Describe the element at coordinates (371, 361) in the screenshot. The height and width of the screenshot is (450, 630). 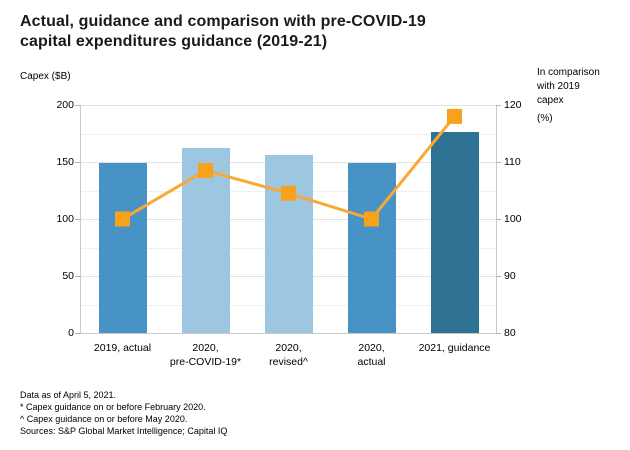
I see `x-category-label-line: actual` at that location.